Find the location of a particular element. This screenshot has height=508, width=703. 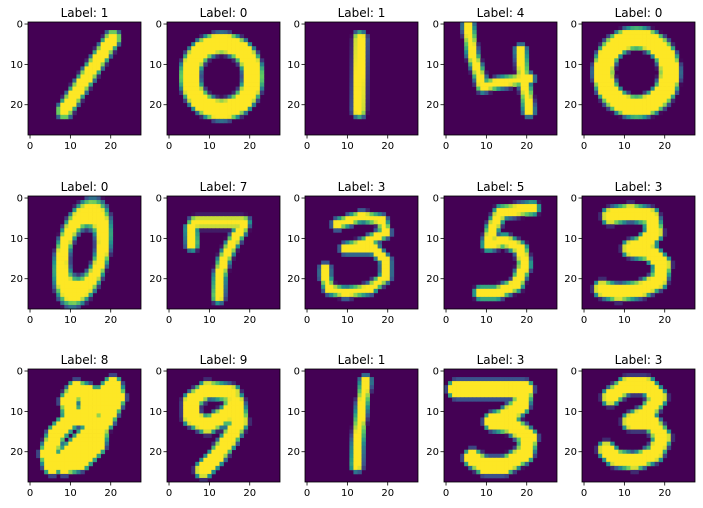

x-tick-label: 20 is located at coordinates (387, 320).